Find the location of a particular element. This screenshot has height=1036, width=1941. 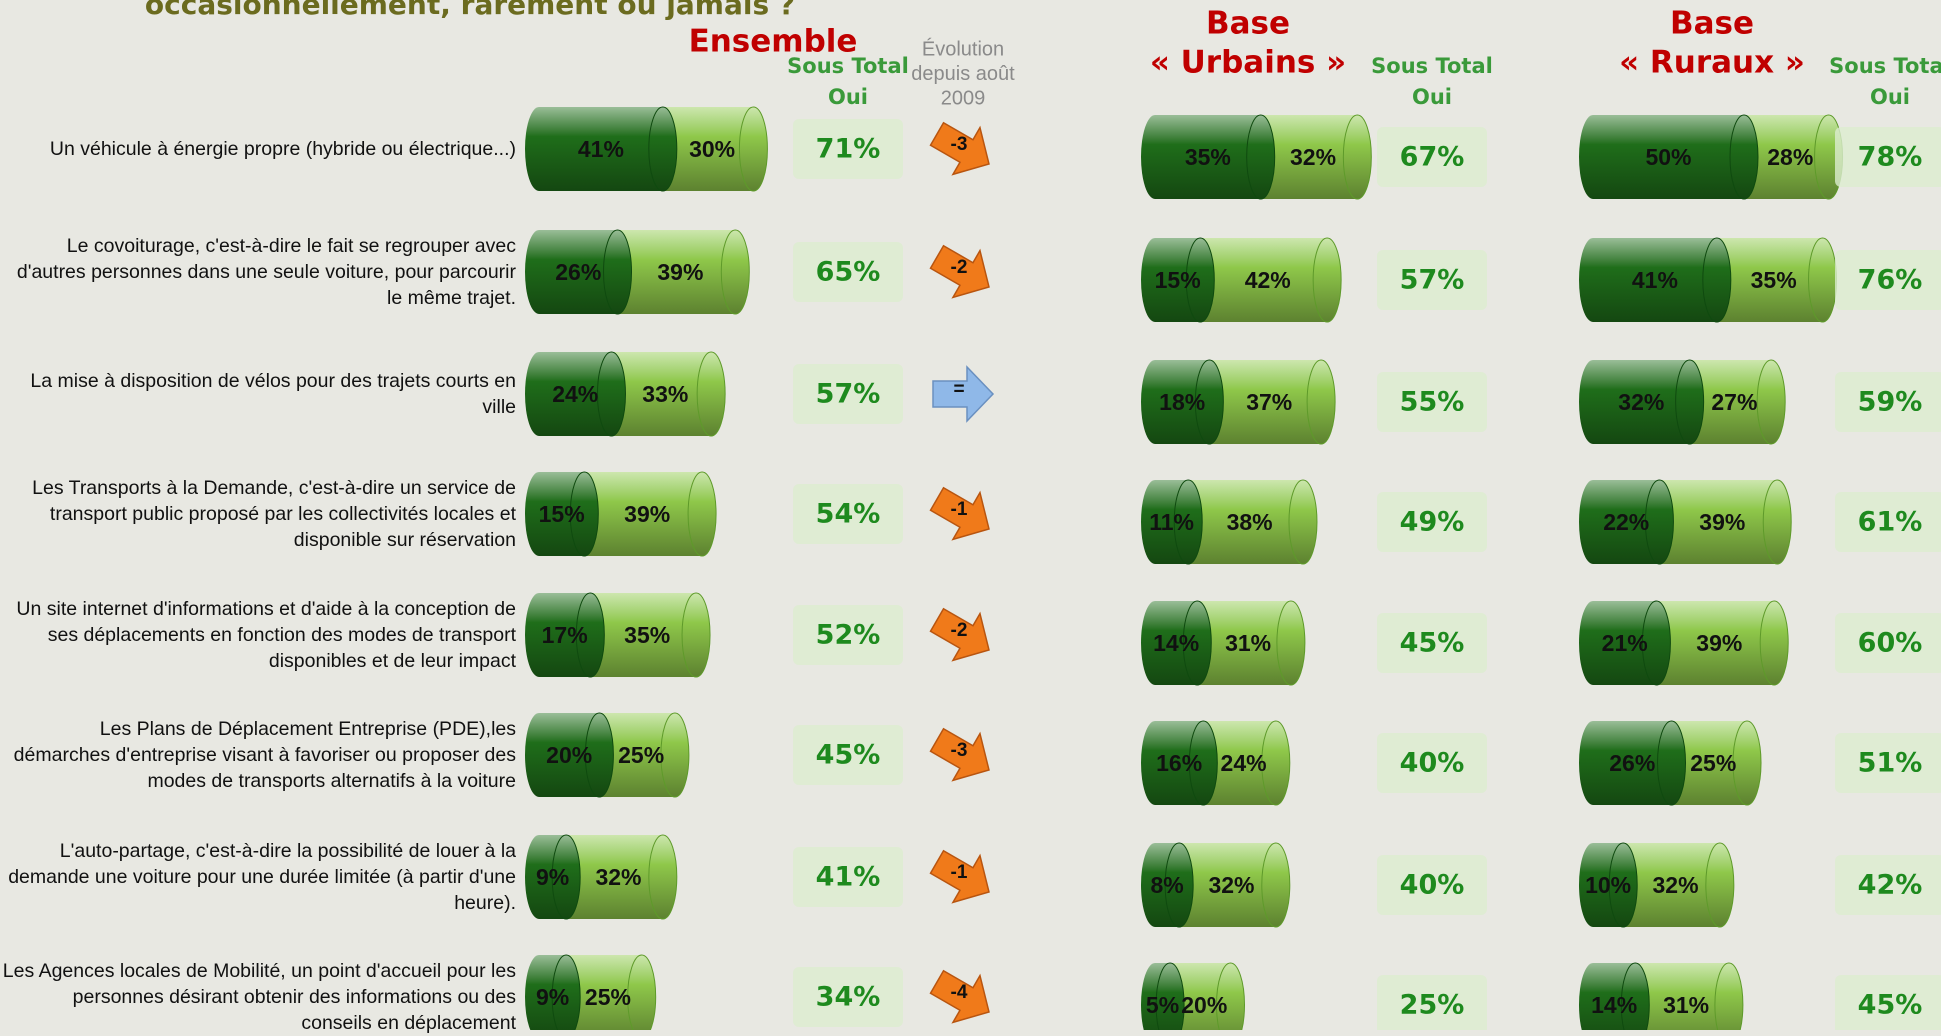

bar-label: 32% is located at coordinates (1231, 885).